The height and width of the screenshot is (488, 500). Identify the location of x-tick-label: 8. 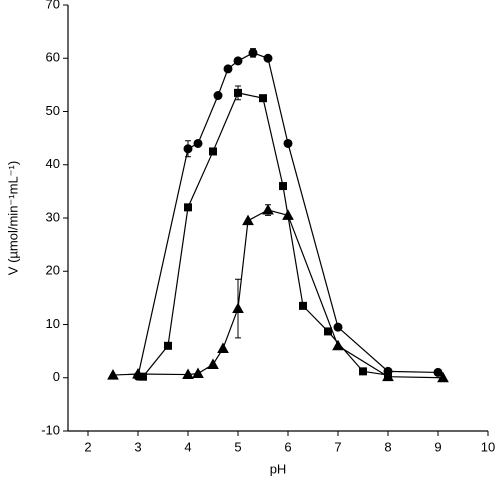
(387, 446).